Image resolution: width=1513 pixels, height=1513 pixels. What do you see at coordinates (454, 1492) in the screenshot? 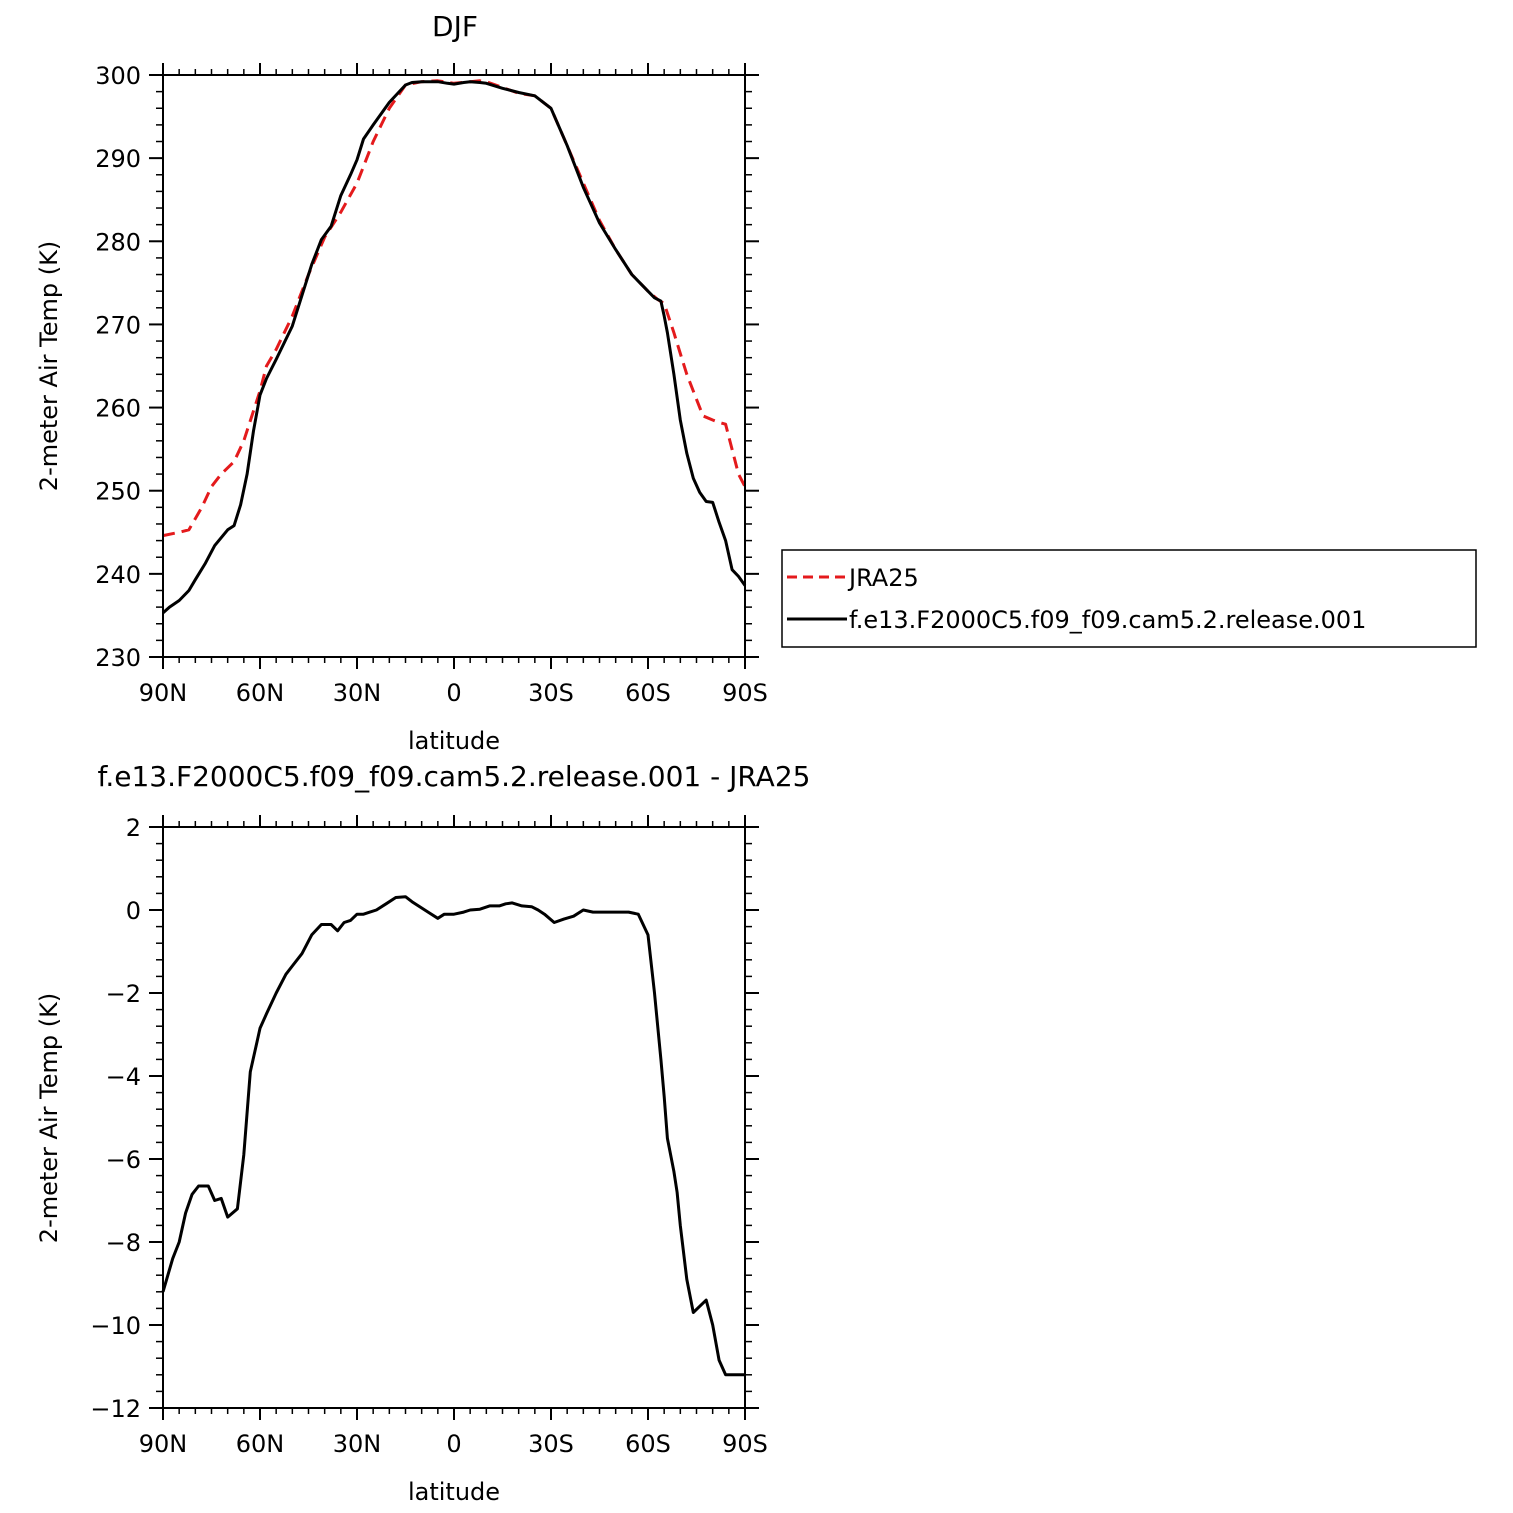
I see `bottom-x-axis-label: latitude` at bounding box center [454, 1492].